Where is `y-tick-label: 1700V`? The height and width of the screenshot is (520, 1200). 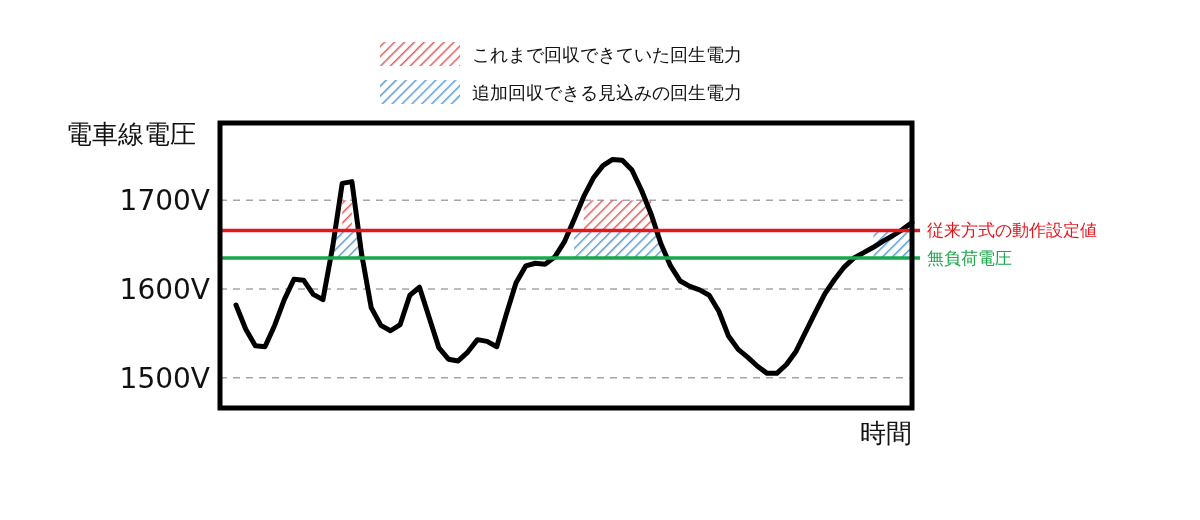 y-tick-label: 1700V is located at coordinates (164, 201).